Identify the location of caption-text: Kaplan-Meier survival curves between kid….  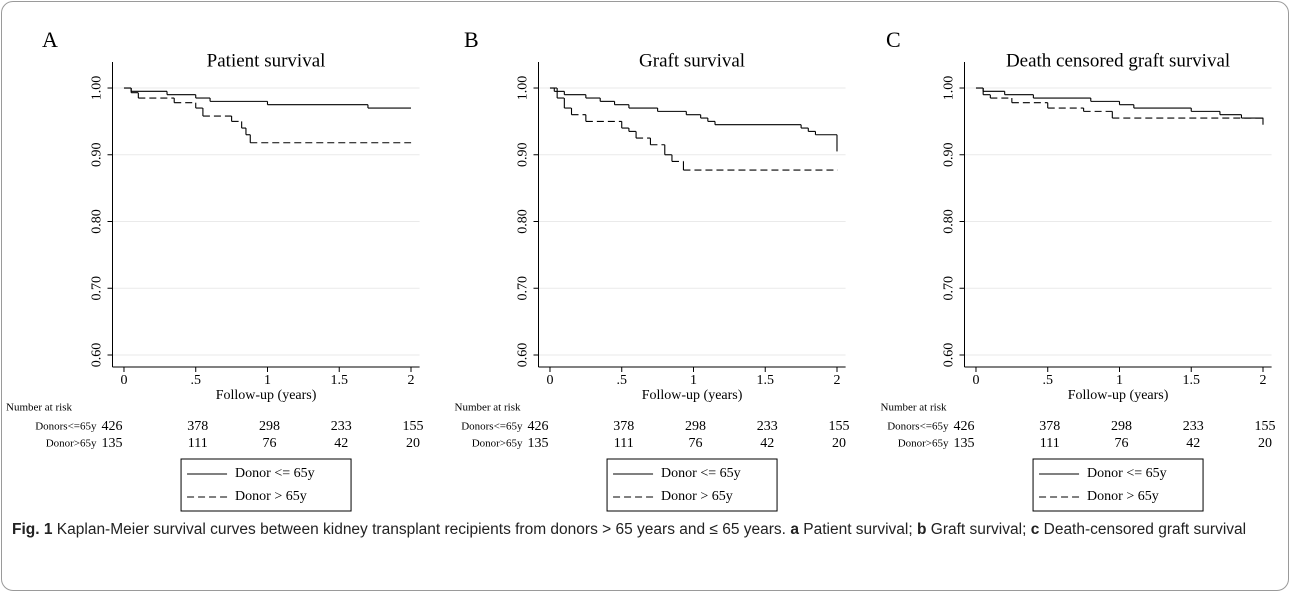
(421, 529).